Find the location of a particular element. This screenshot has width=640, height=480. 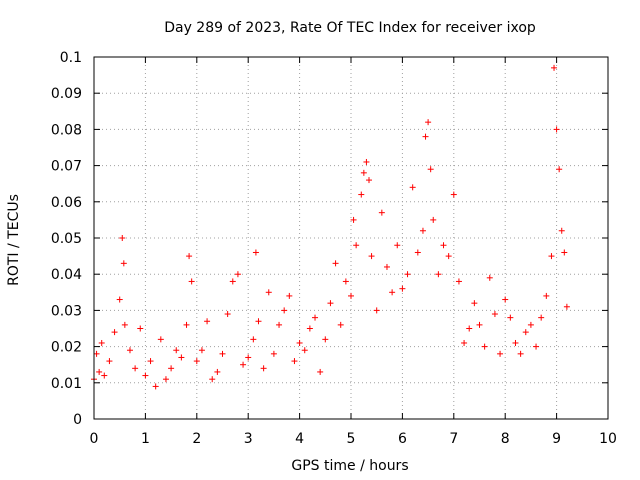

y-axis-label: ROTI / TECUs is located at coordinates (14, 240).